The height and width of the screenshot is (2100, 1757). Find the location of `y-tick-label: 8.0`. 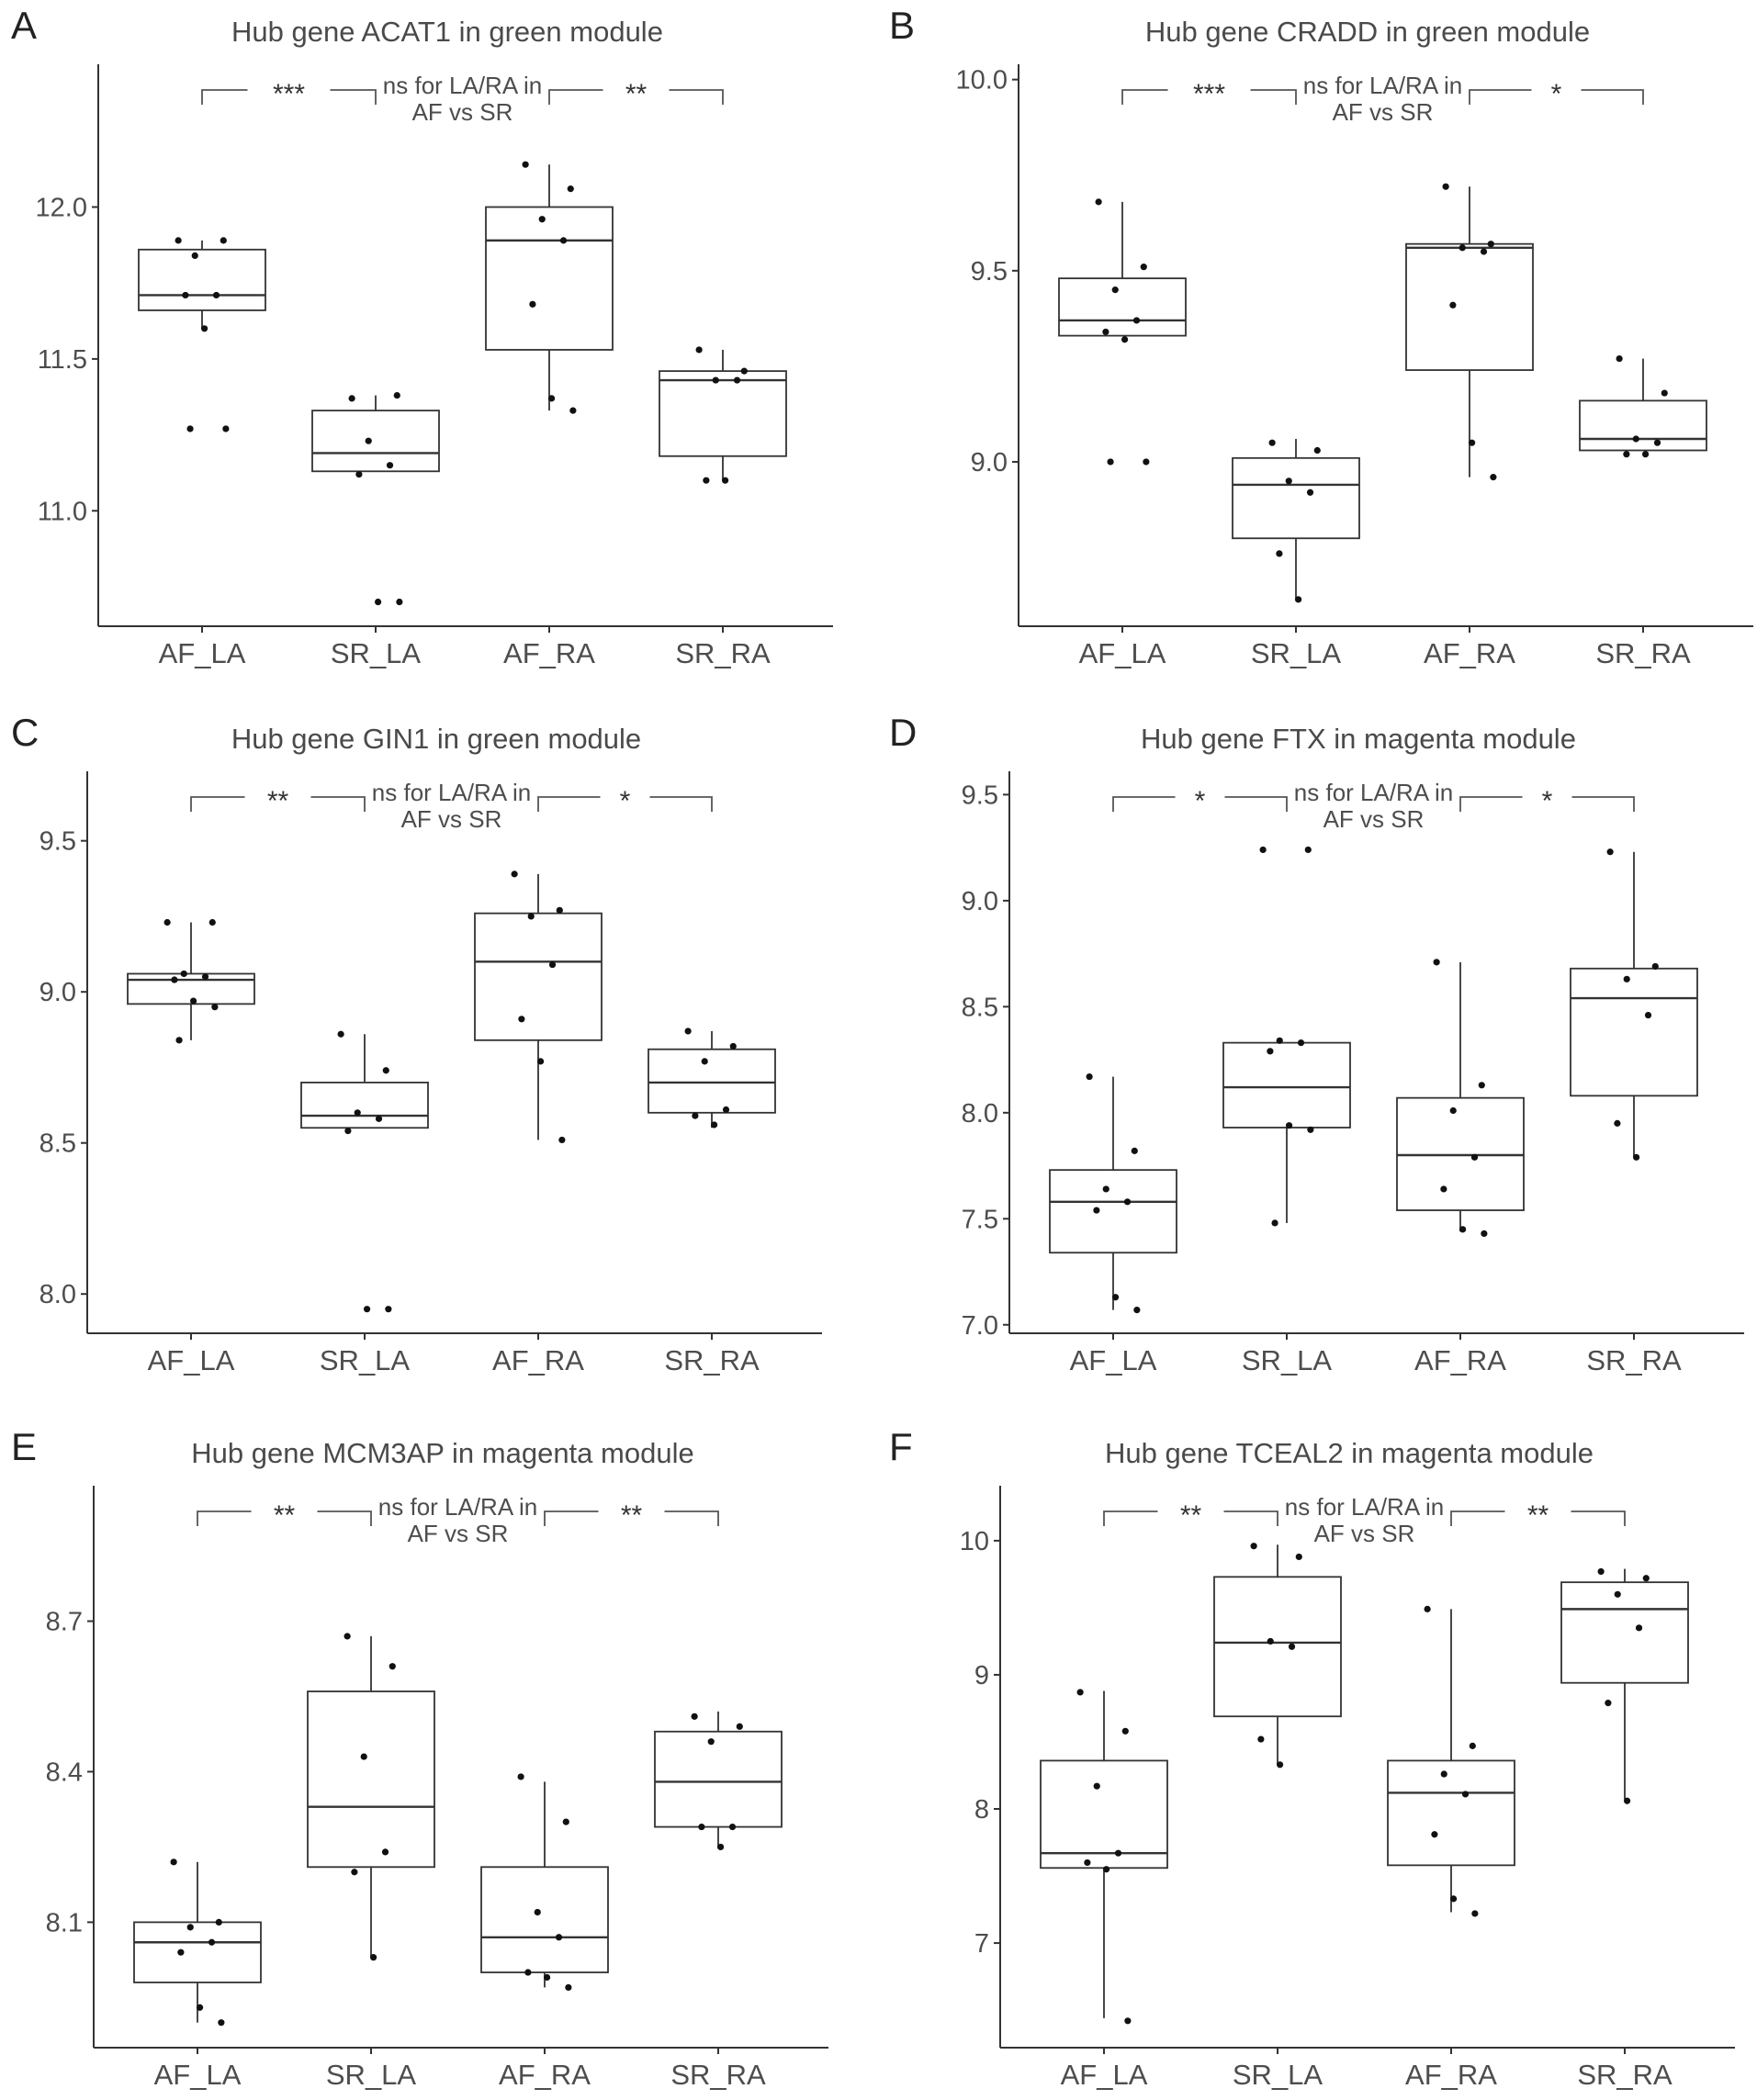

y-tick-label: 8.0 is located at coordinates (57, 1294).